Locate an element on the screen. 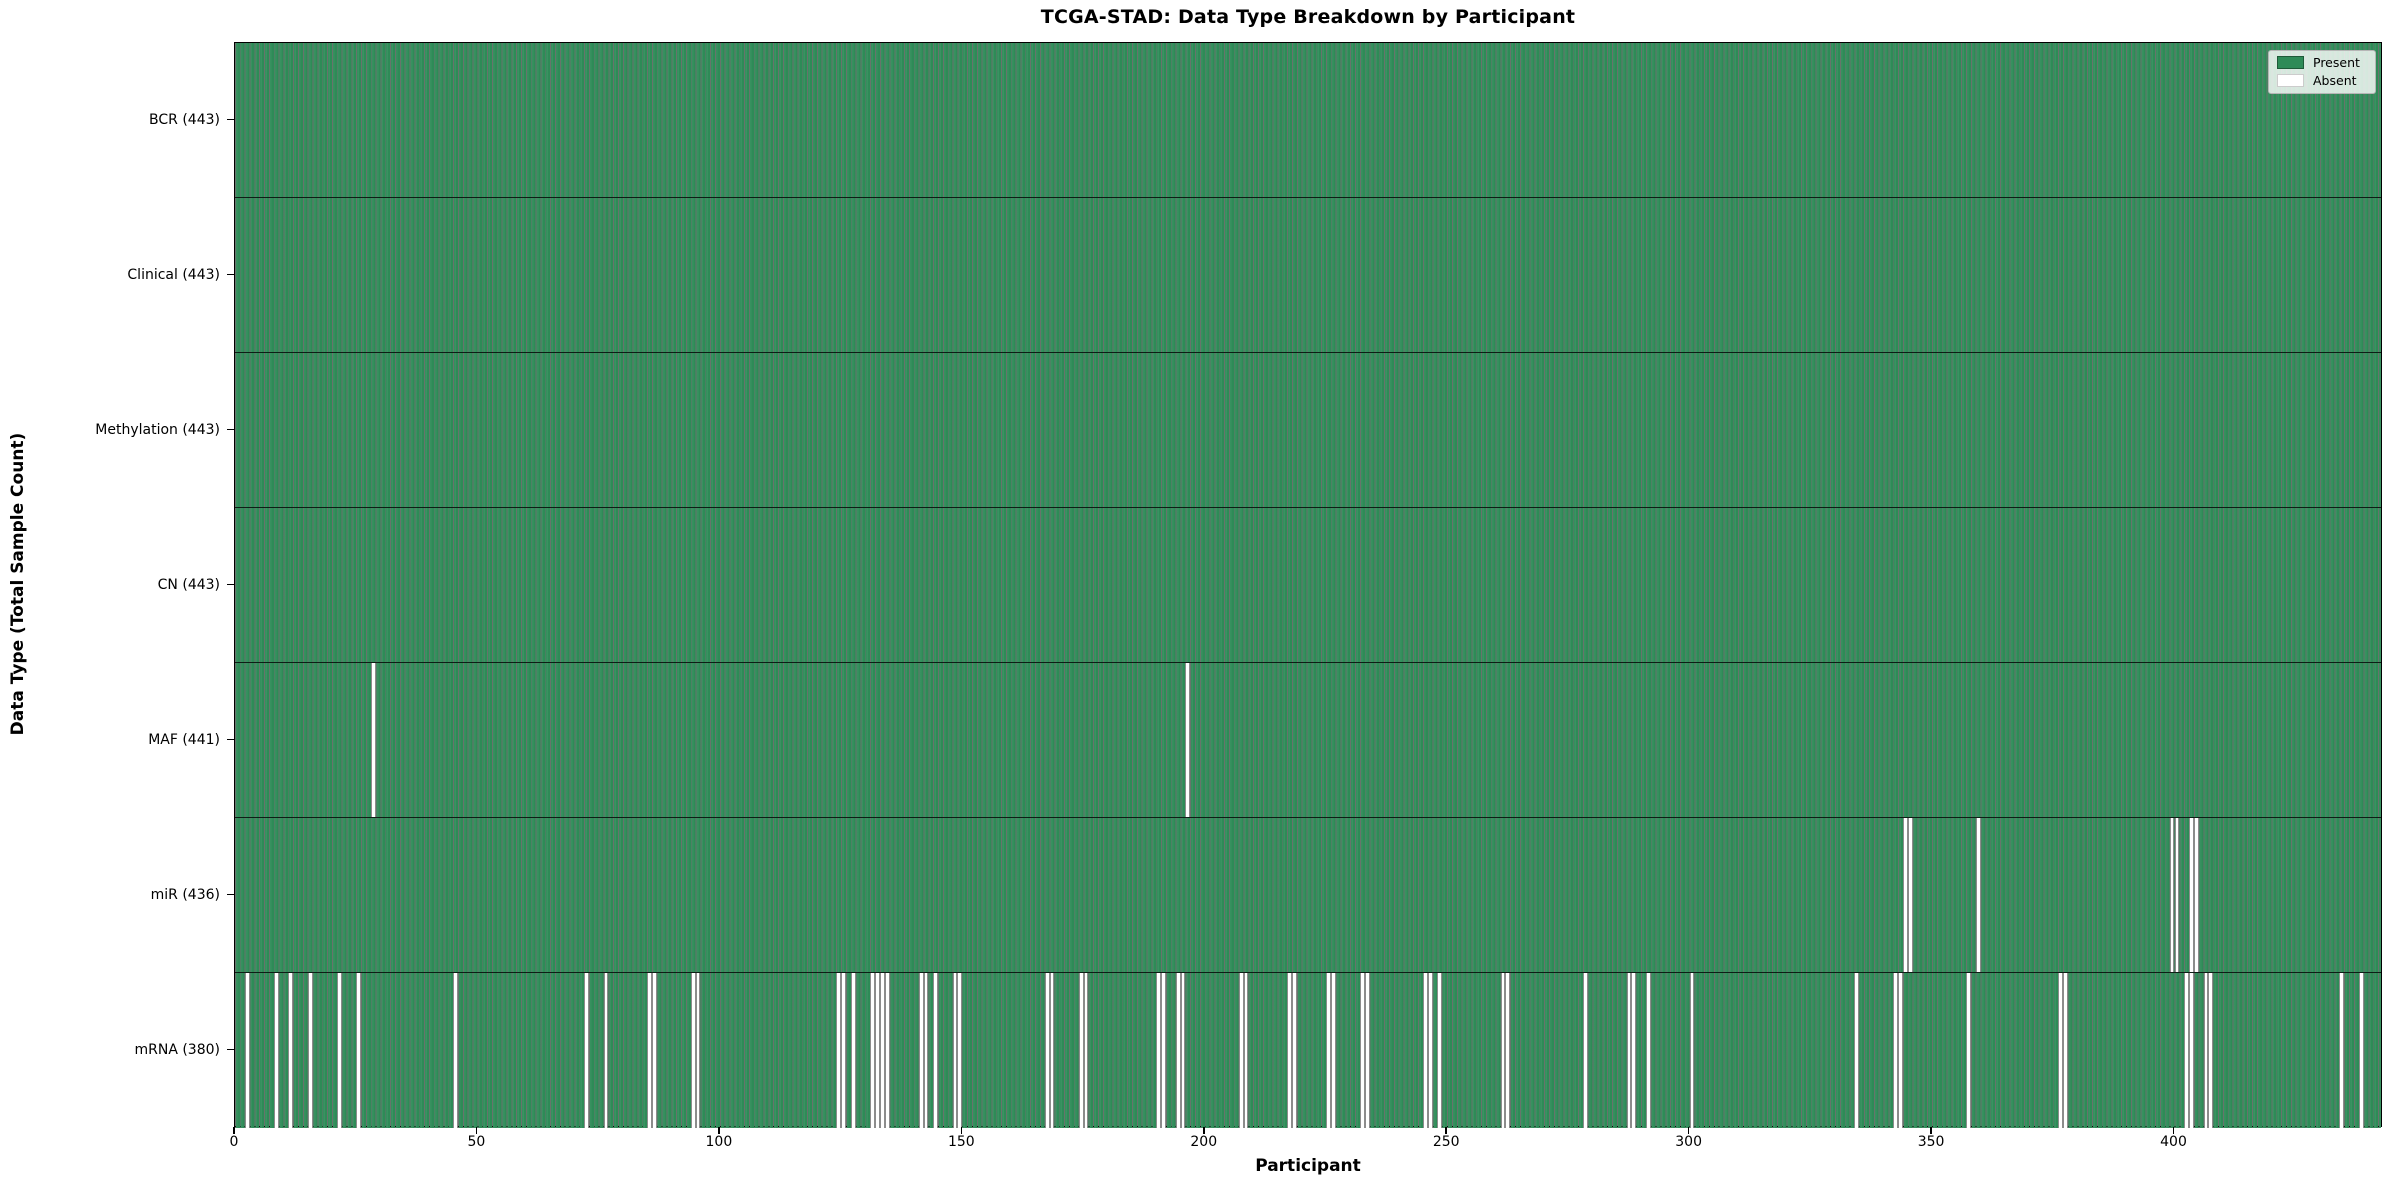 This screenshot has width=2400, height=1200. ytick-label-BCR: BCR (443) is located at coordinates (184, 119).